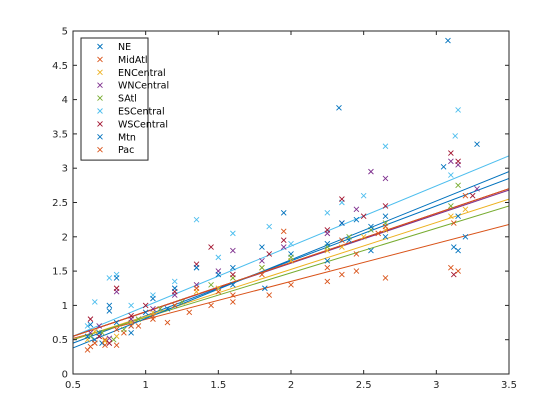  I want to click on legend-label: NE, so click(124, 47).